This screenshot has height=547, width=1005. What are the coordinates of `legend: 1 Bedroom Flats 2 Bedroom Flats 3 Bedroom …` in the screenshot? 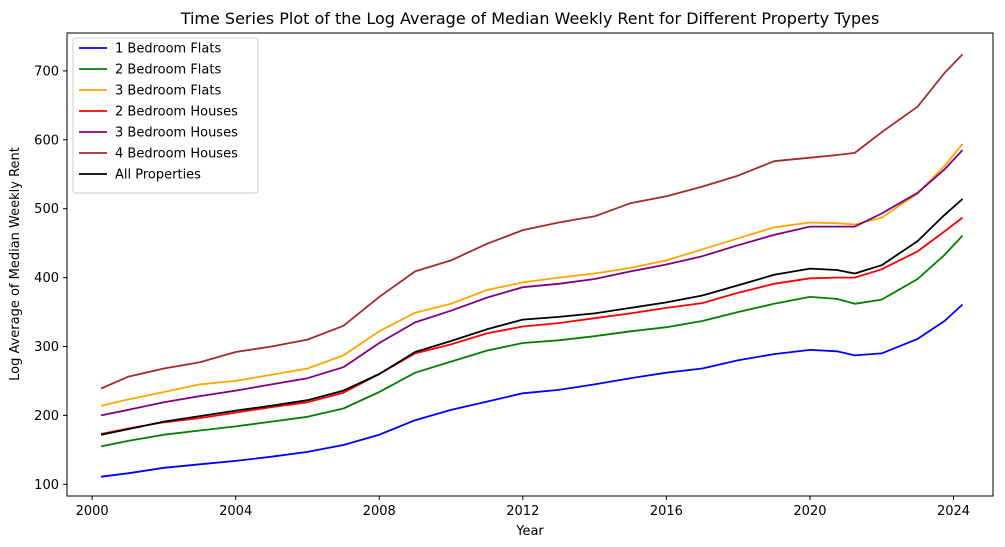 It's located at (165, 115).